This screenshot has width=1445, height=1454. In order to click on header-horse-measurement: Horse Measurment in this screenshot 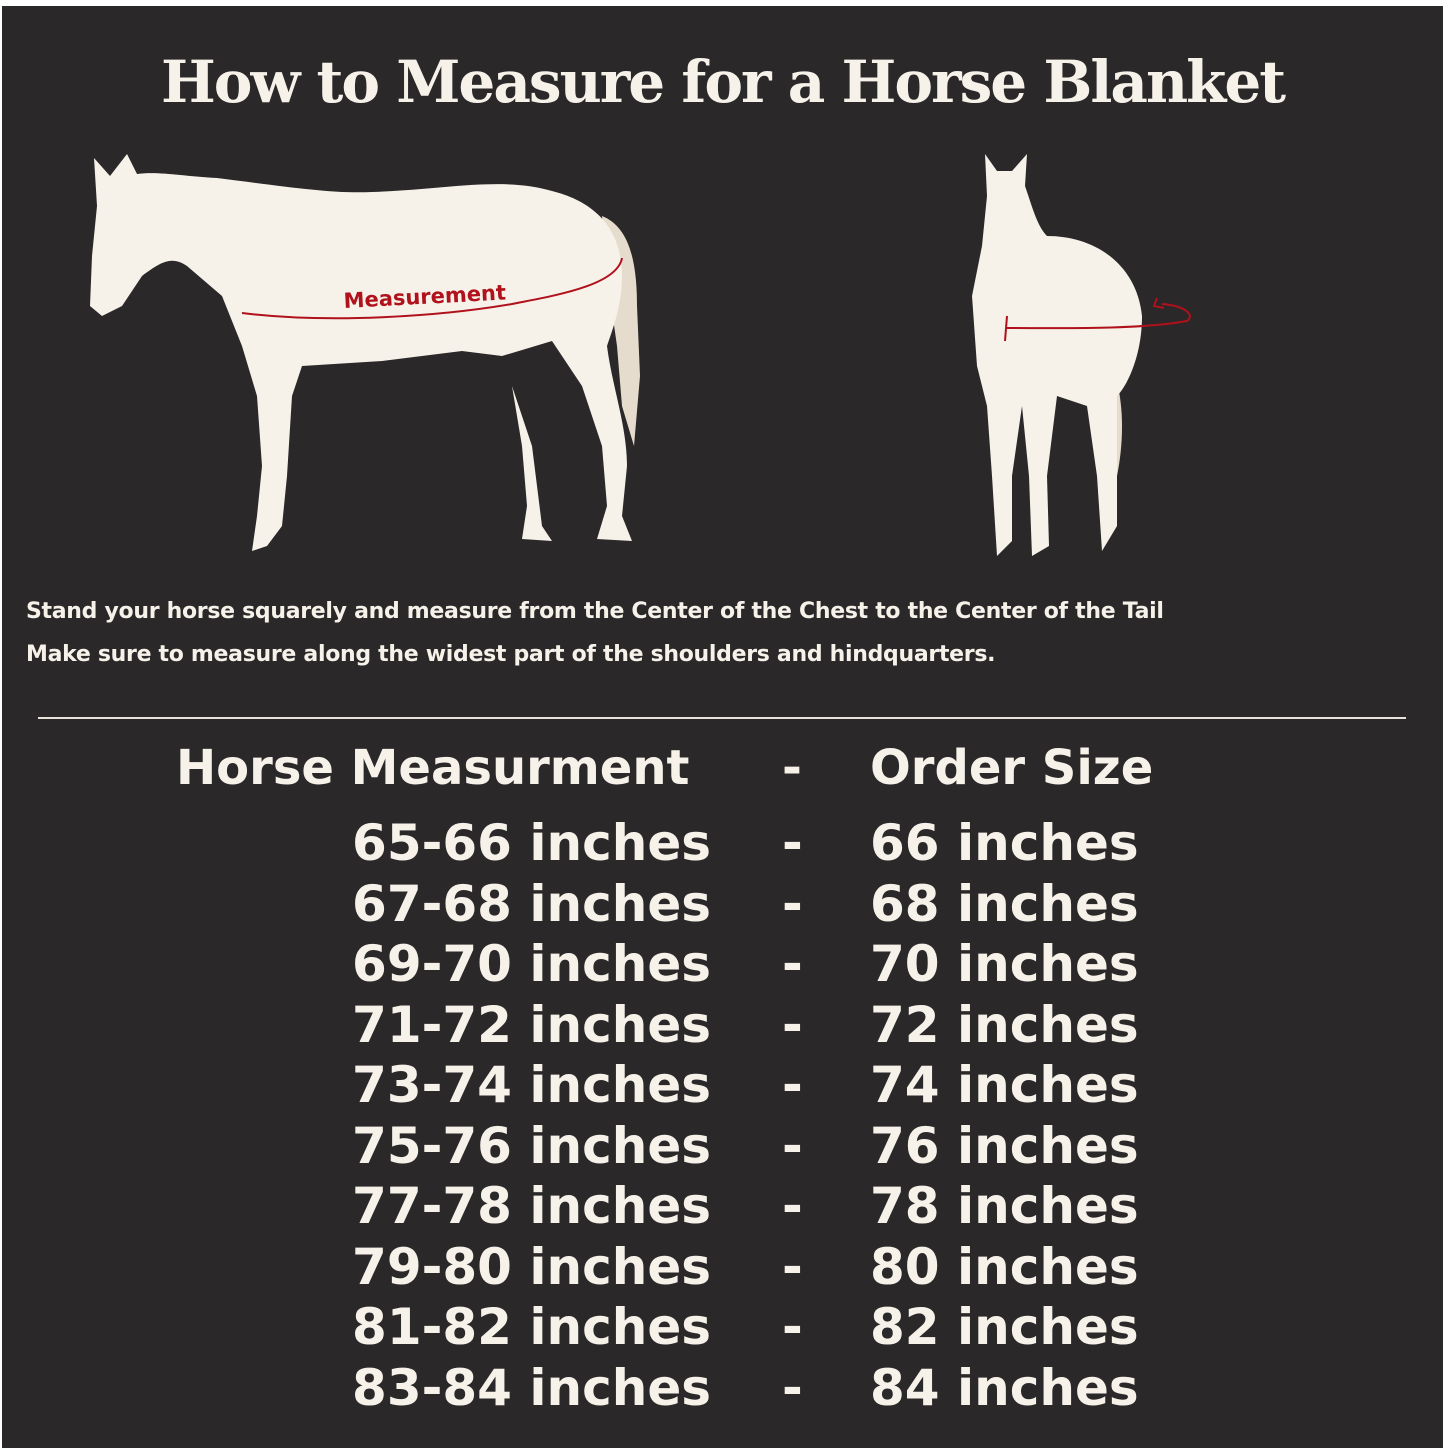, I will do `click(433, 768)`.